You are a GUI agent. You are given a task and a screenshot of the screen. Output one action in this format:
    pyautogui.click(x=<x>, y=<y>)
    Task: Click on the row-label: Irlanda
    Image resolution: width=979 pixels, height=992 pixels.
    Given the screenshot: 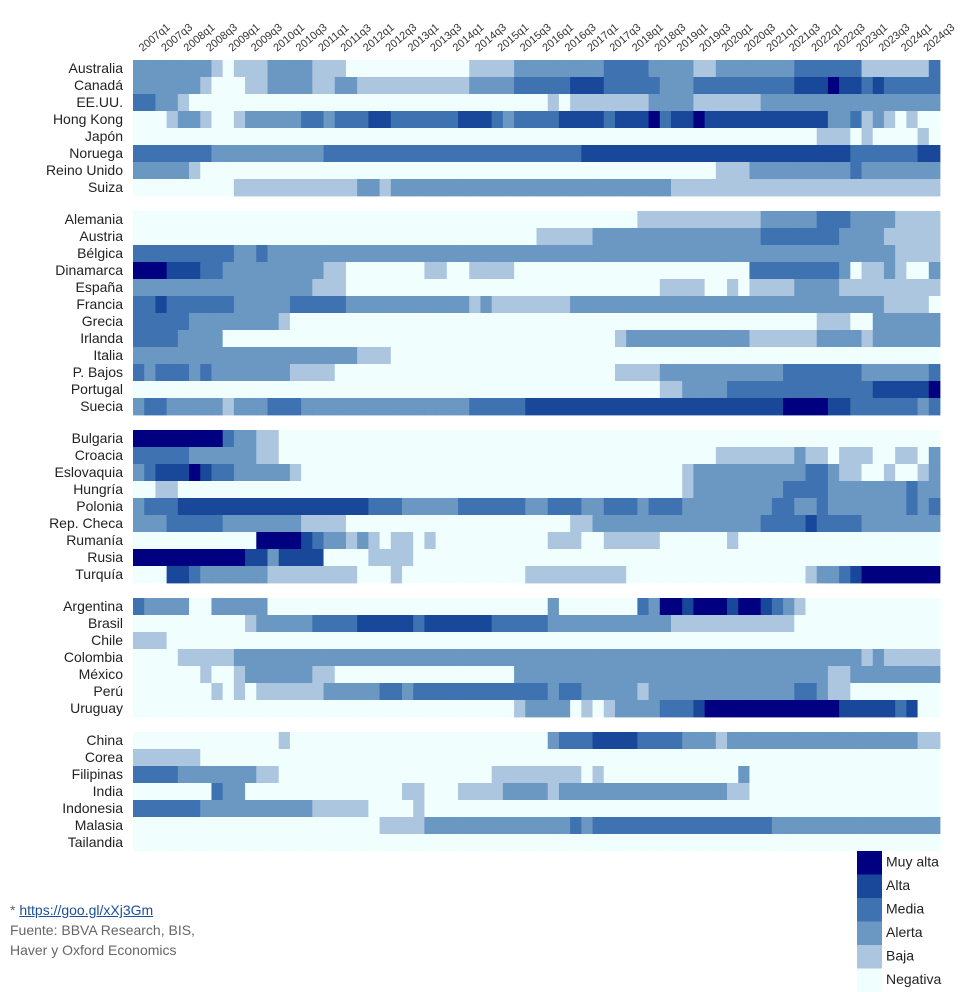 What is the action you would take?
    pyautogui.click(x=101, y=338)
    